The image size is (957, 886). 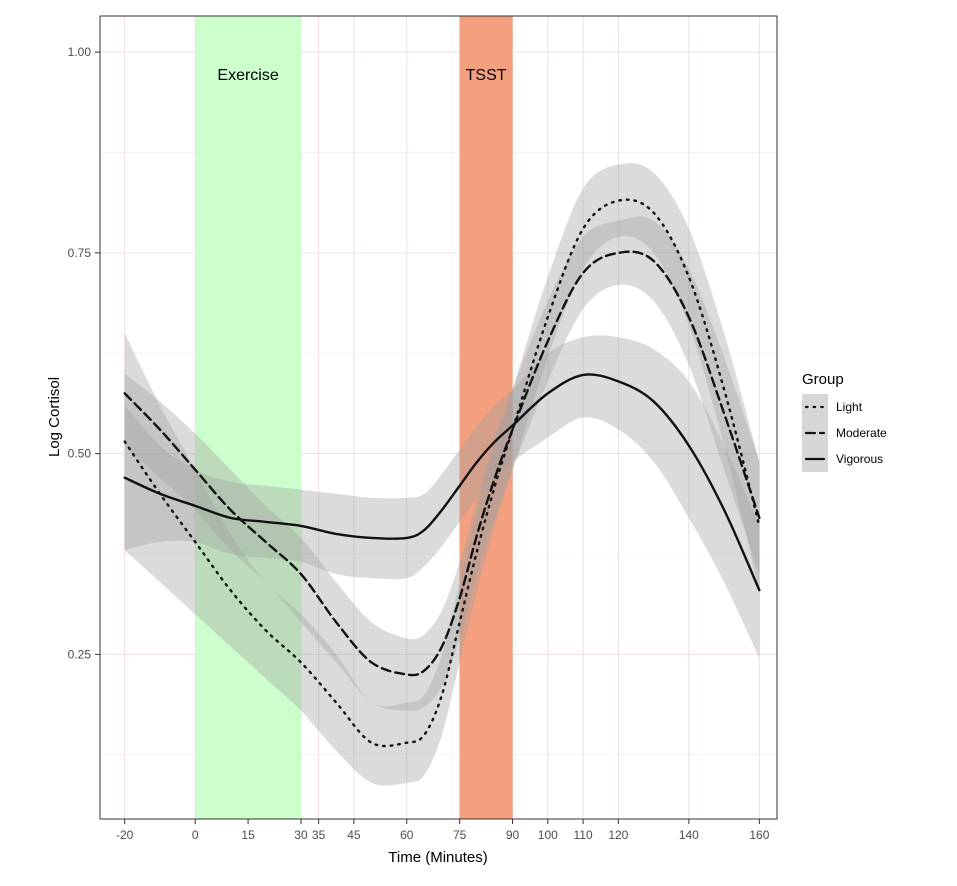 I want to click on x-tick-label: 90, so click(x=513, y=835).